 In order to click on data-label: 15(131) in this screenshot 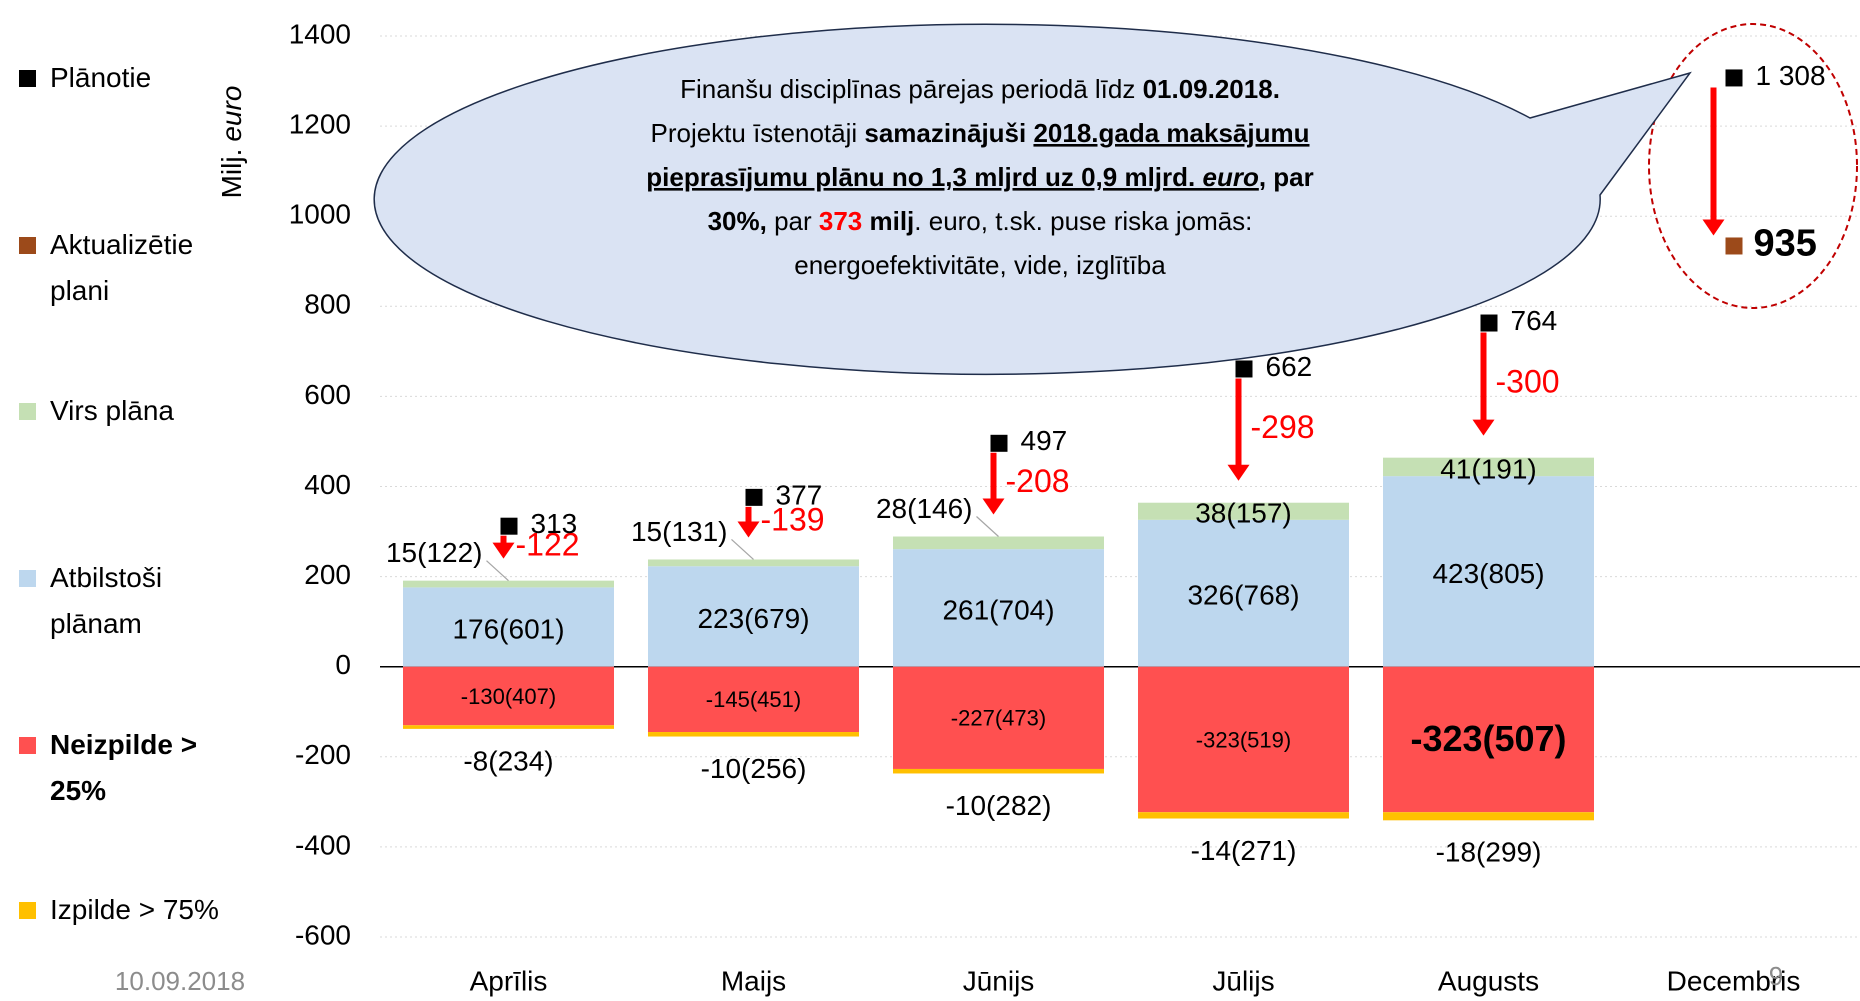, I will do `click(679, 531)`.